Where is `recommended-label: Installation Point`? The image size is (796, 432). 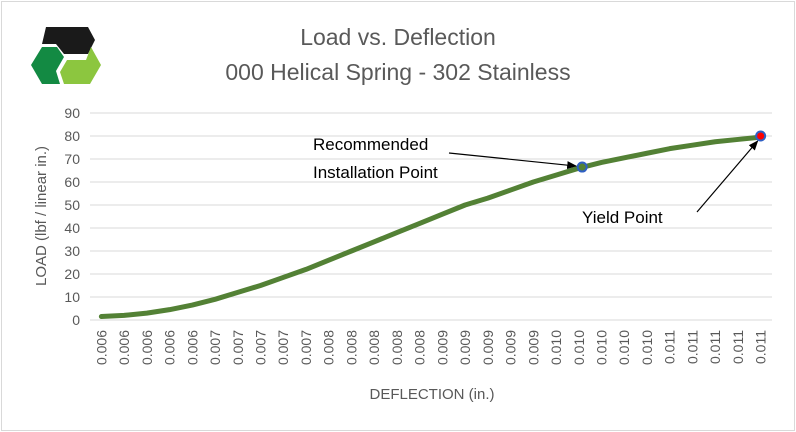 recommended-label: Installation Point is located at coordinates (375, 172).